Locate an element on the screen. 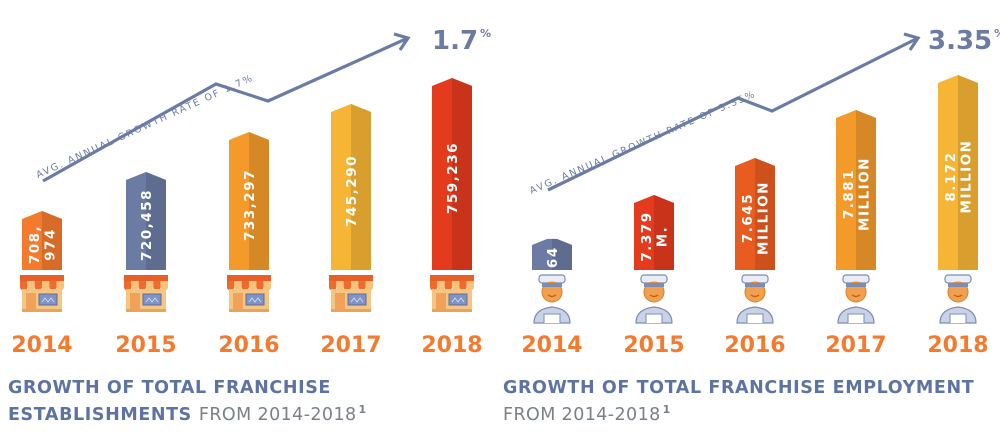  bar-2016: 7.645 MILLION 2016 is located at coordinates (755, 258).